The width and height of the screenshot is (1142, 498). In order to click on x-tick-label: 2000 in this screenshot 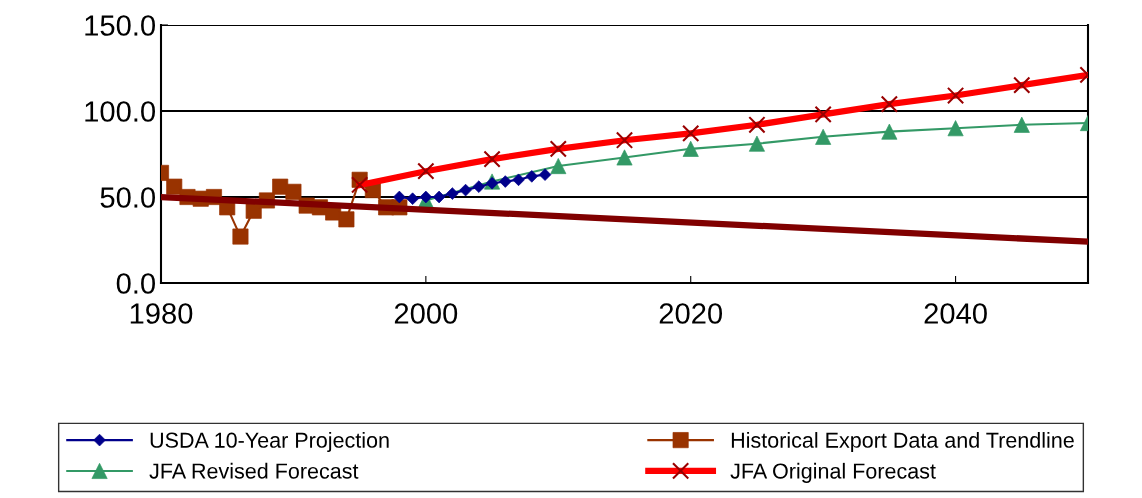, I will do `click(426, 313)`.